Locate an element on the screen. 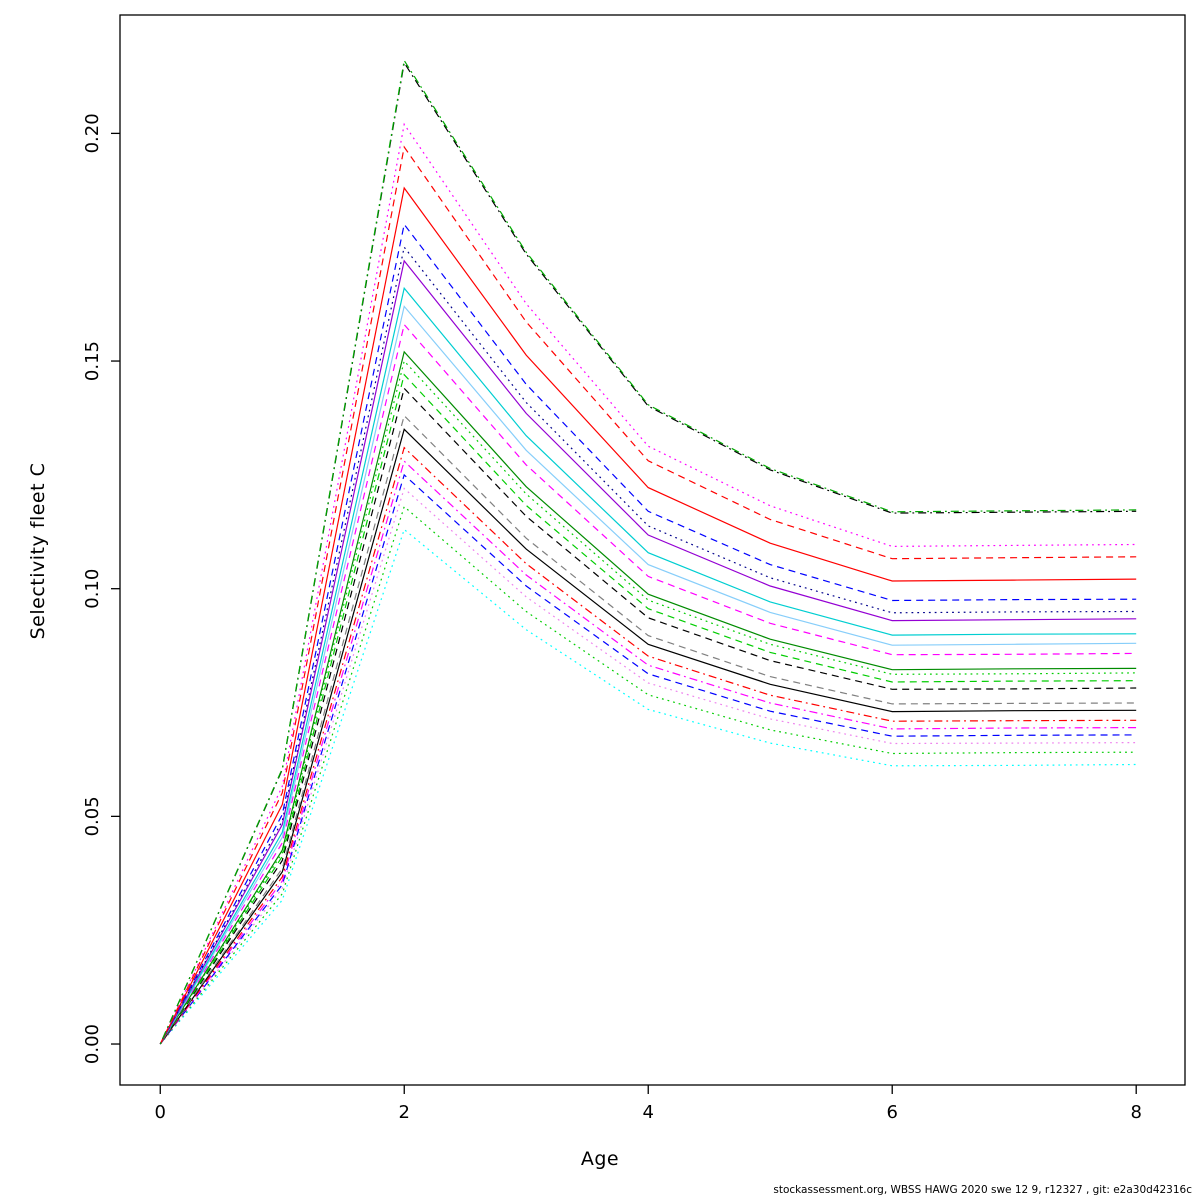 The height and width of the screenshot is (1200, 1200). x-tick-label: 2 is located at coordinates (404, 1112).